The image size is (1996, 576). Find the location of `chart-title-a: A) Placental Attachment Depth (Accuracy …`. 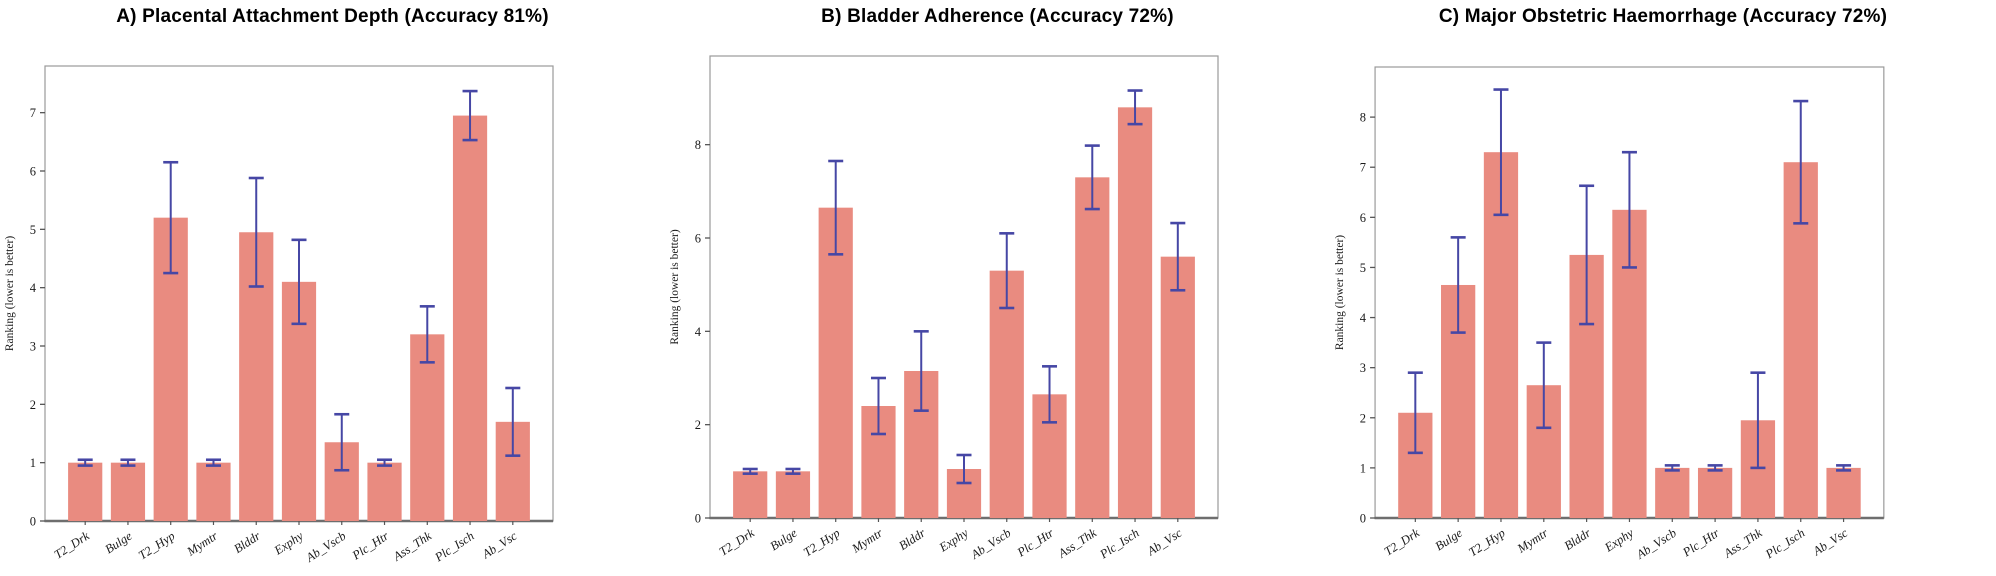

chart-title-a: A) Placental Attachment Depth (Accuracy … is located at coordinates (332, 16).